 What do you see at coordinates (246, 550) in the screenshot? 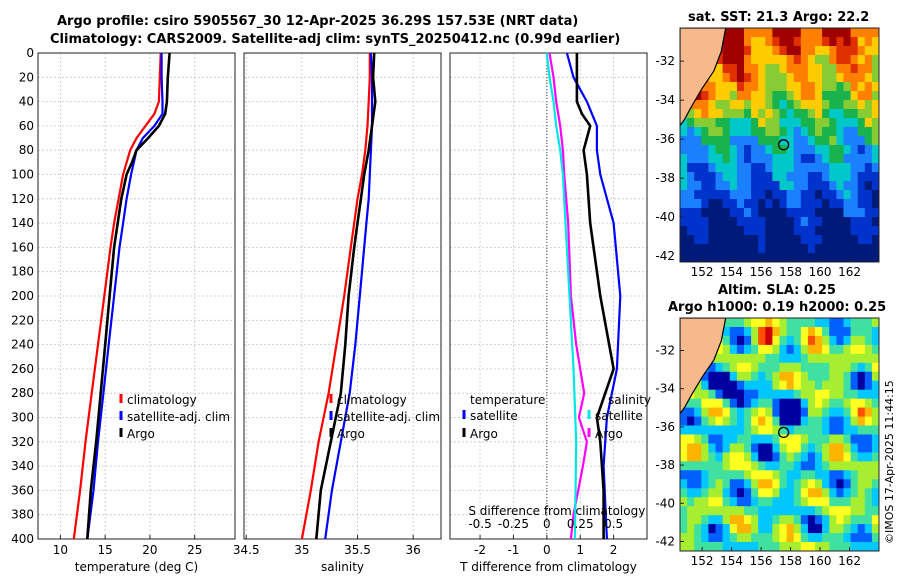
I see `x-tick-label: 34.5` at bounding box center [246, 550].